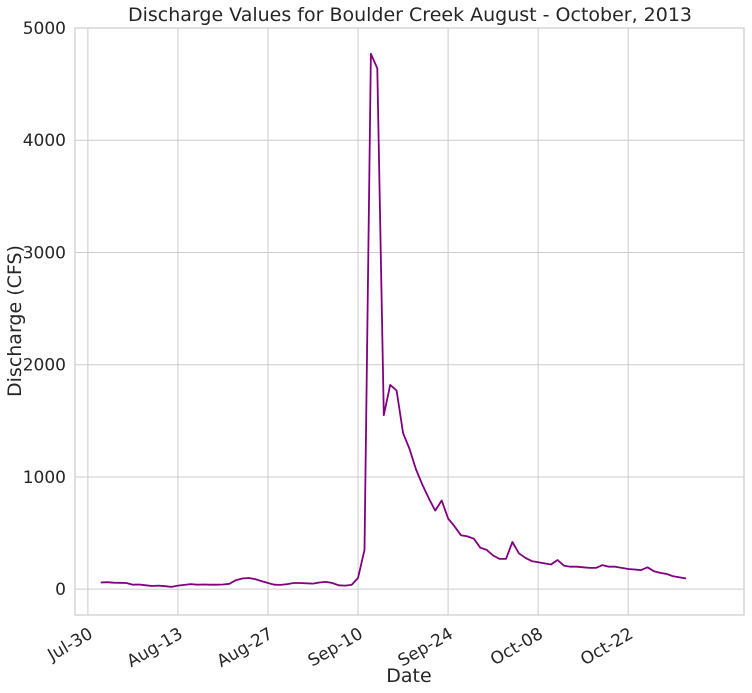 The height and width of the screenshot is (693, 752). I want to click on y-tick-label: 3000, so click(44, 253).